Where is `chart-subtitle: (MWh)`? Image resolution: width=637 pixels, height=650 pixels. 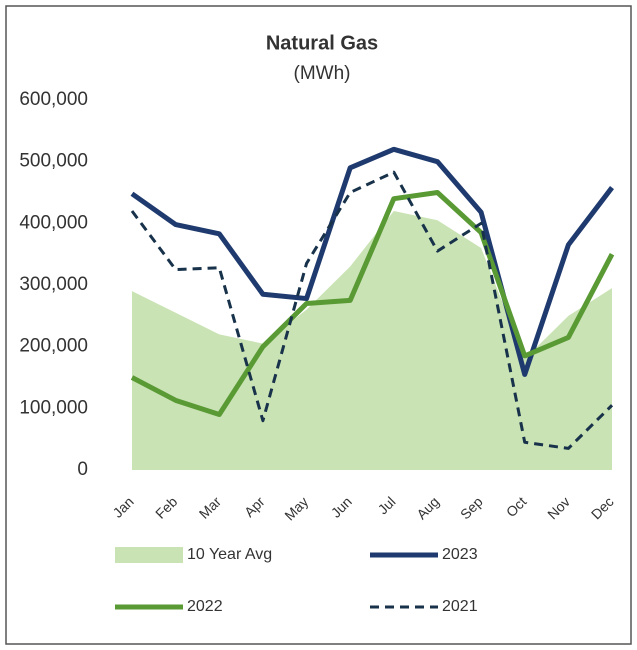
chart-subtitle: (MWh) is located at coordinates (322, 73).